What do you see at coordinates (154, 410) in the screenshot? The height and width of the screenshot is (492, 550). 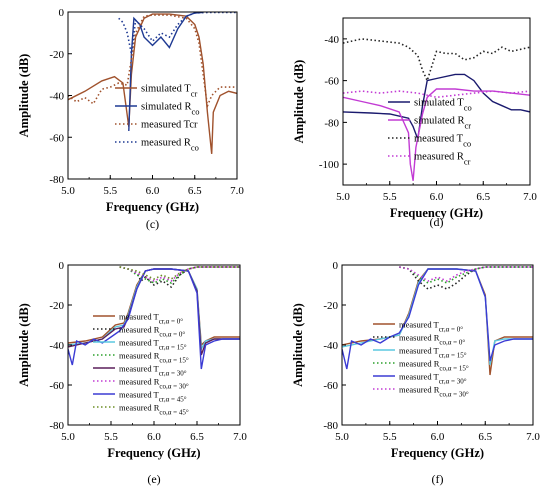 I see `legend-entry: measured Rco,α = 45°` at bounding box center [154, 410].